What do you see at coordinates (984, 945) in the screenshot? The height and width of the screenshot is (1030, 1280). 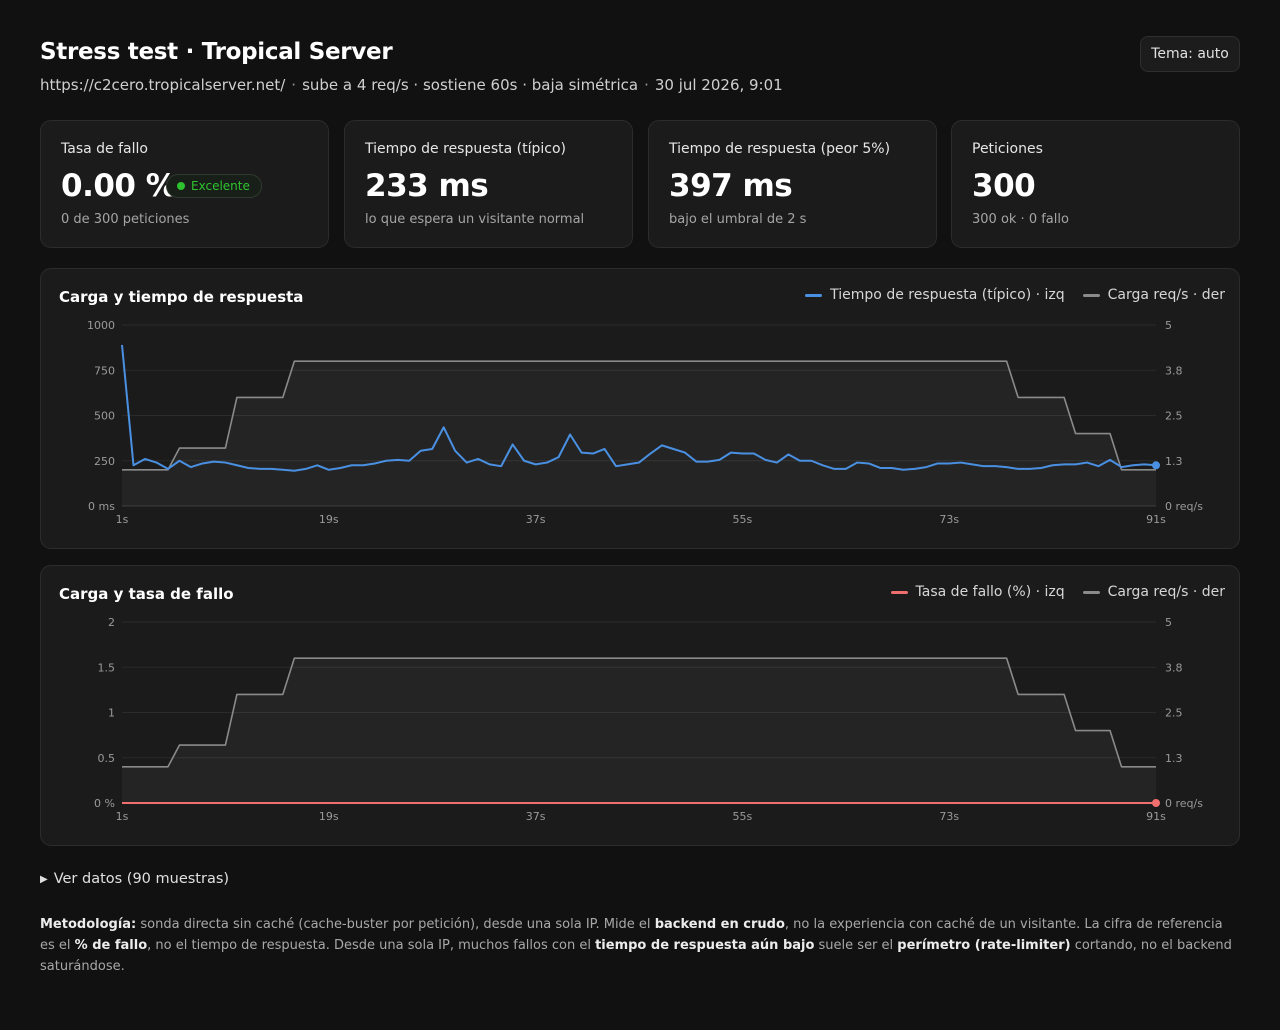 I see `methodology-emphasis: perímetro (rate-limiter)` at bounding box center [984, 945].